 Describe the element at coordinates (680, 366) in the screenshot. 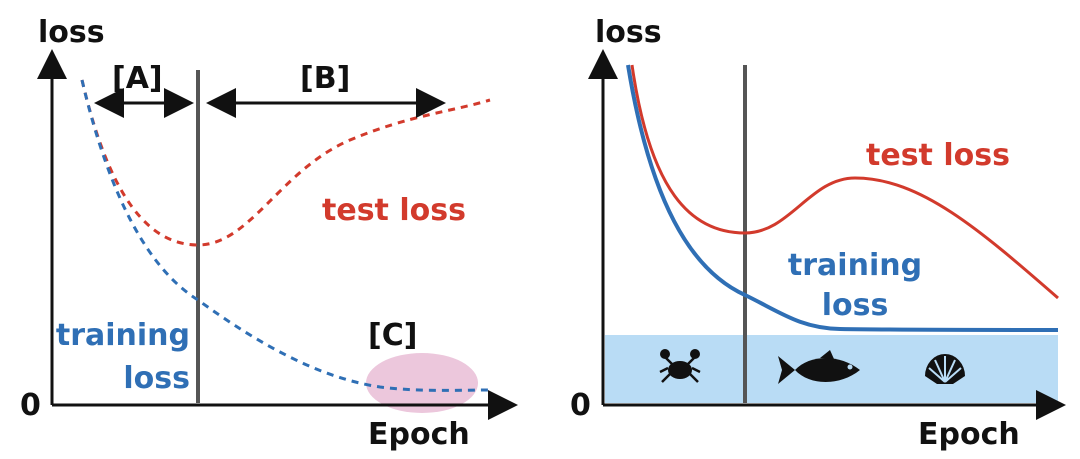

I see `crab-icon` at that location.